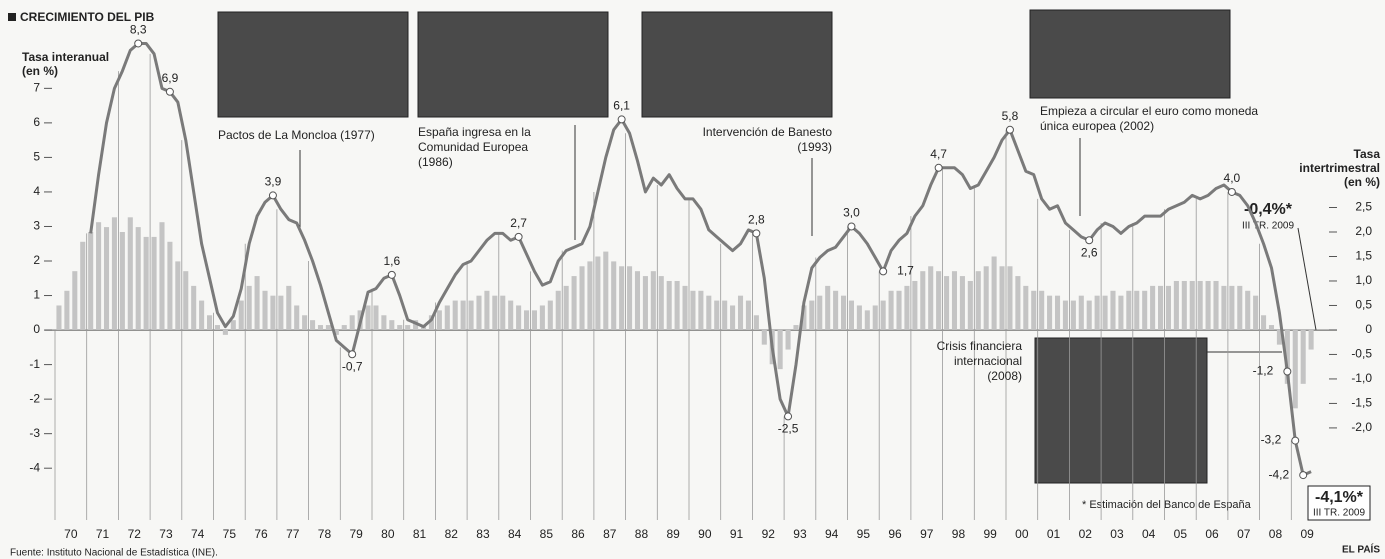 This screenshot has width=1385, height=559. I want to click on x-tick-label: 91, so click(737, 534).